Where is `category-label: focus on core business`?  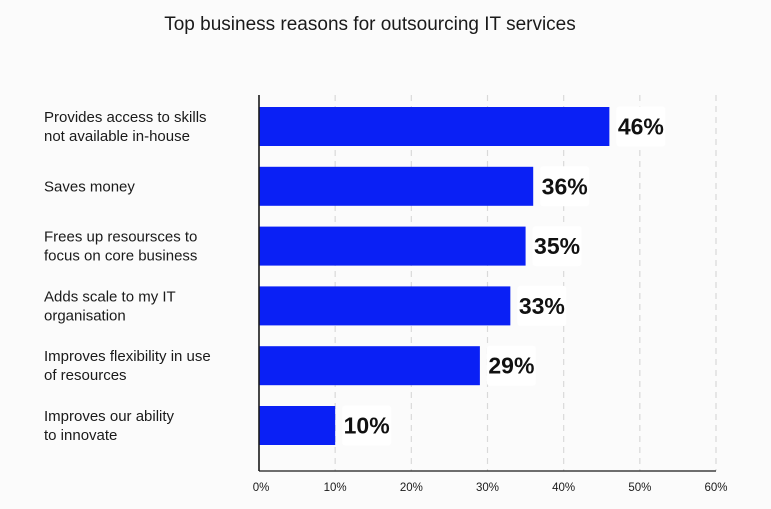
category-label: focus on core business is located at coordinates (120, 256).